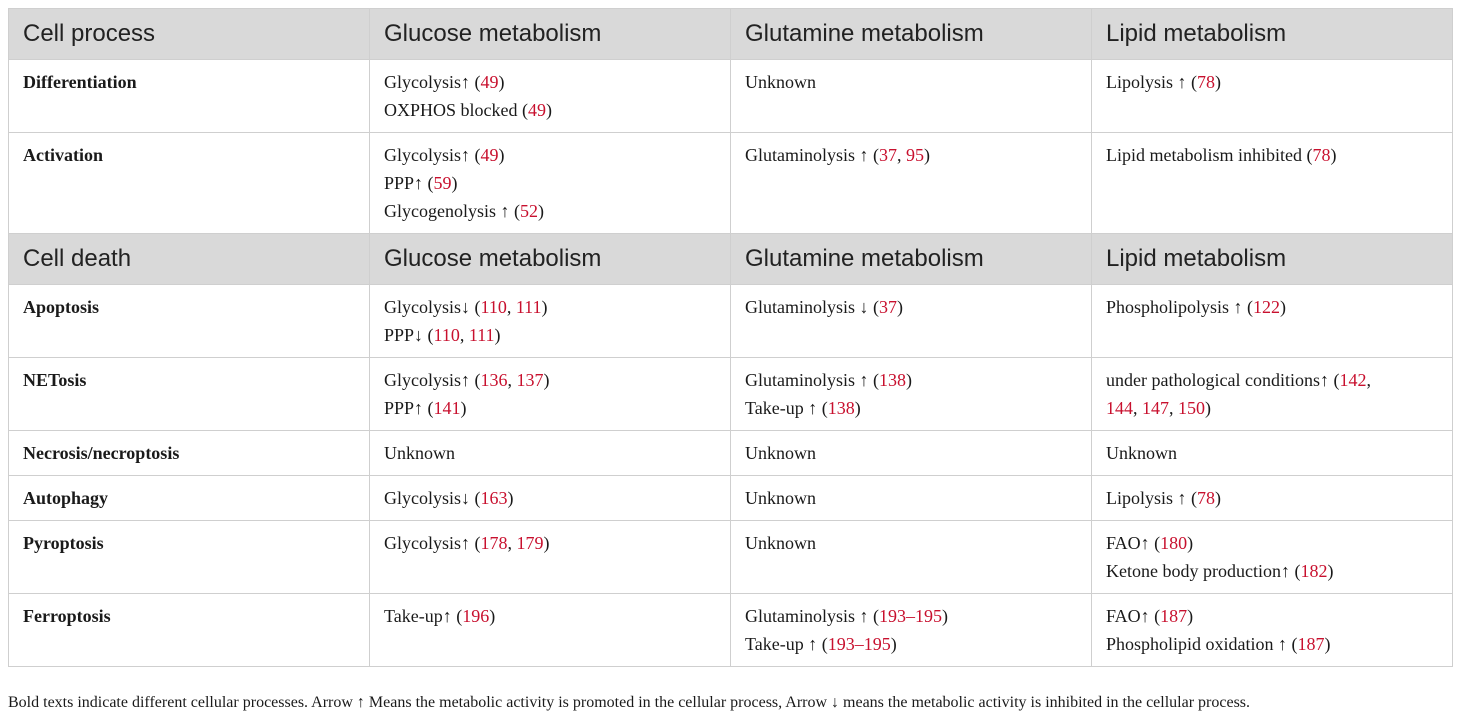 Image resolution: width=1460 pixels, height=726 pixels. What do you see at coordinates (409, 335) in the screenshot?
I see `cell-text: PPP↓ (` at bounding box center [409, 335].